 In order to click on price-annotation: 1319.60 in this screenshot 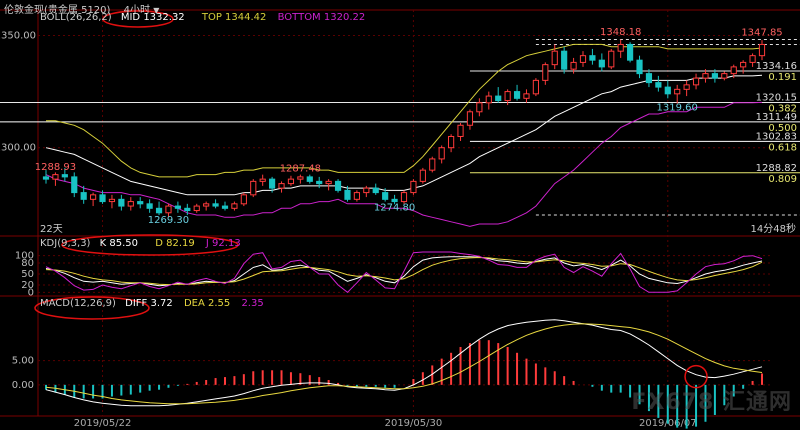, I will do `click(677, 108)`.